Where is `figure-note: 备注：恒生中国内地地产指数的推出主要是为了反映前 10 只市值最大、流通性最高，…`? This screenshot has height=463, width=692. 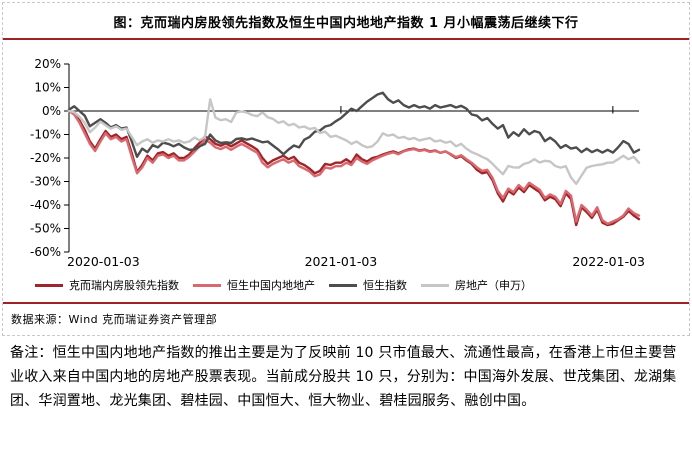 figure-note: 备注：恒生中国内地地产指数的推出主要是为了反映前 10 只市值最大、流通性最高，… is located at coordinates (343, 377).